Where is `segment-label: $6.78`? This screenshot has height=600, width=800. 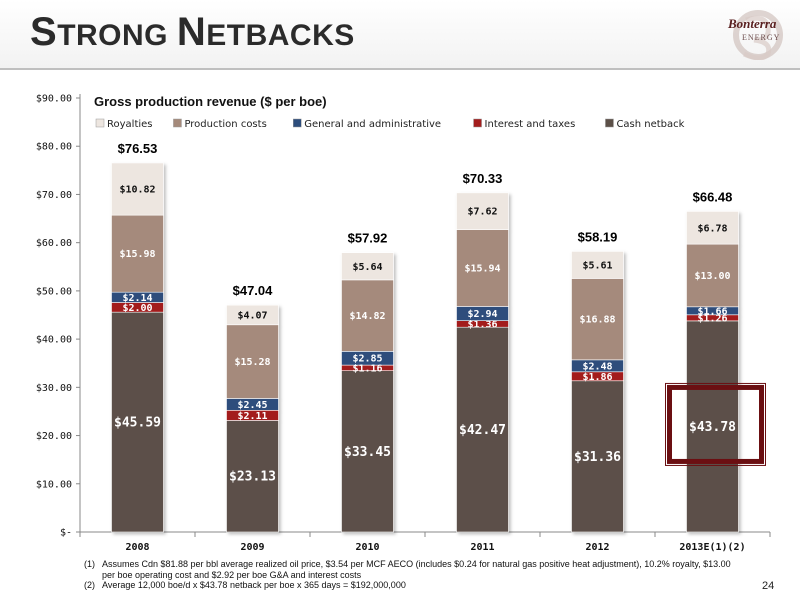 segment-label: $6.78 is located at coordinates (712, 228).